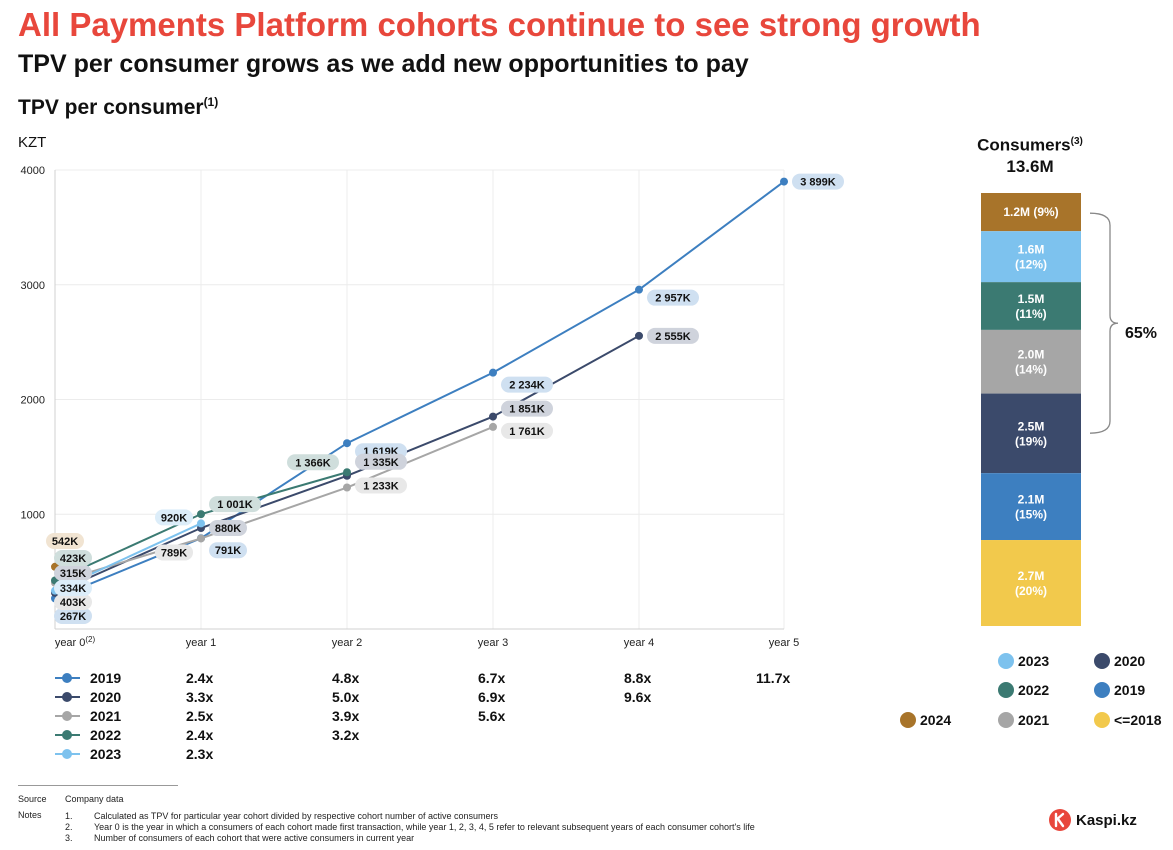 Image resolution: width=1173 pixels, height=850 pixels. I want to click on legend-name: 2020, so click(105, 697).